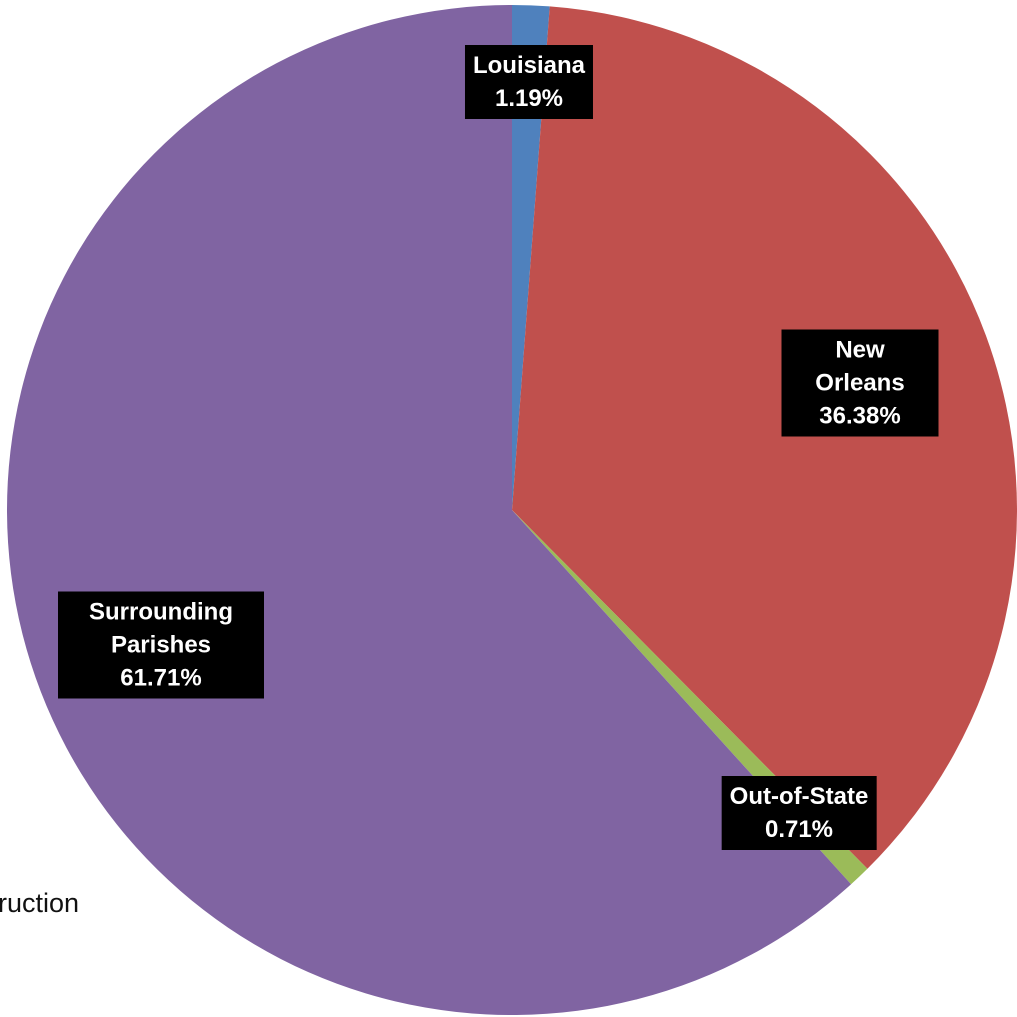 The width and height of the screenshot is (1017, 1017). Describe the element at coordinates (799, 829) in the screenshot. I see `label-value: 0.71%` at that location.